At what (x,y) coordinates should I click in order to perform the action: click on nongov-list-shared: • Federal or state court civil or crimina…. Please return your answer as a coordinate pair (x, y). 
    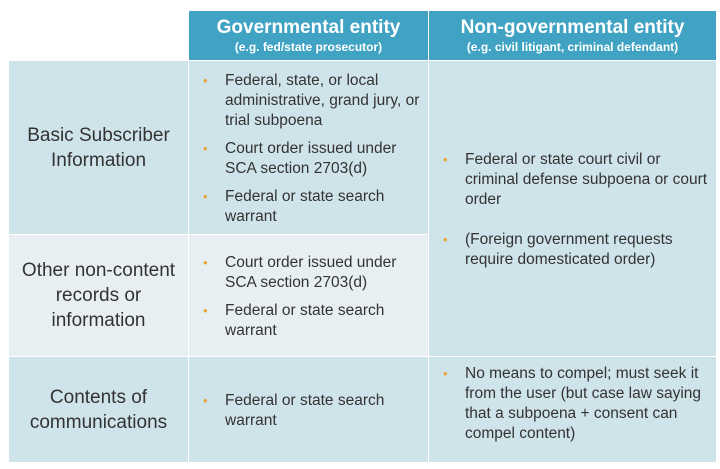
    Looking at the image, I should click on (572, 209).